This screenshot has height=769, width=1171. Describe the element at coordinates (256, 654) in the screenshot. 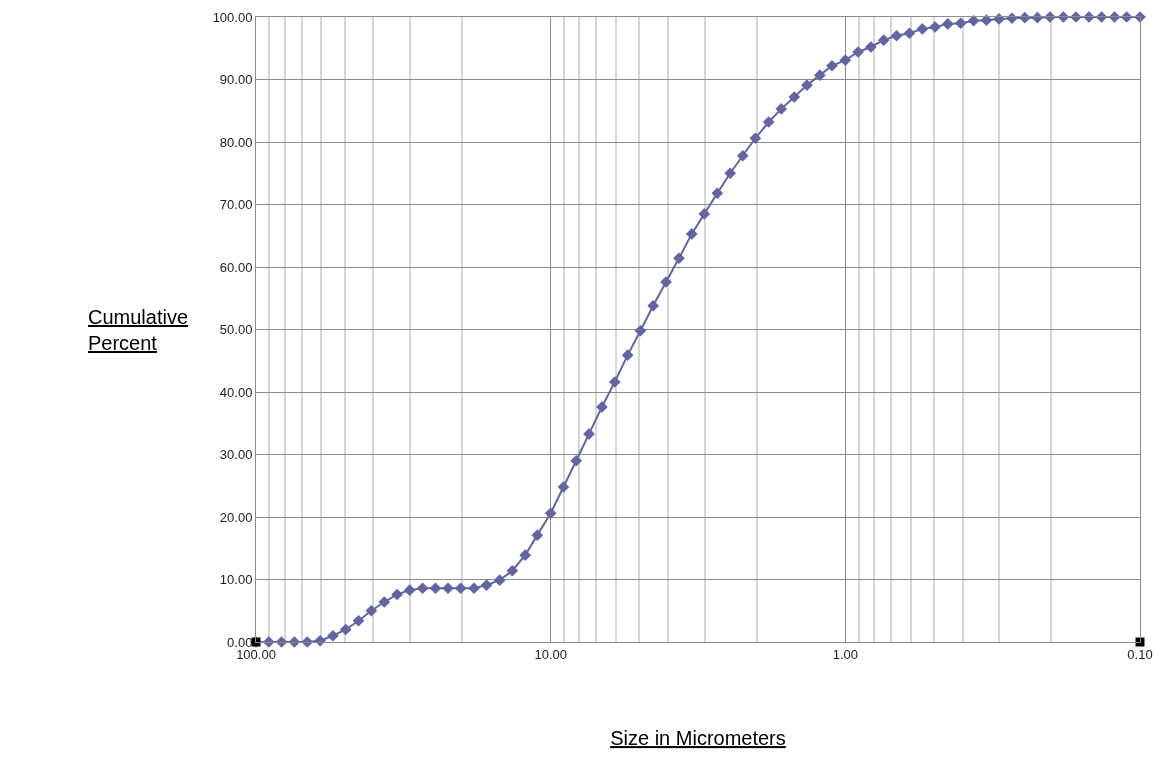

I see `x-tick-label: 100.00` at that location.